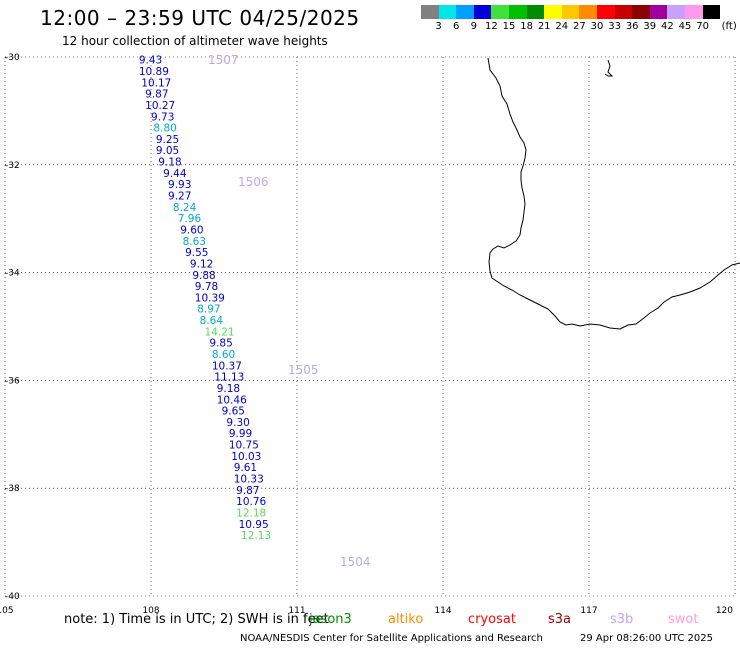 The image size is (740, 650). What do you see at coordinates (355, 562) in the screenshot?
I see `pass-number-label: 1504` at bounding box center [355, 562].